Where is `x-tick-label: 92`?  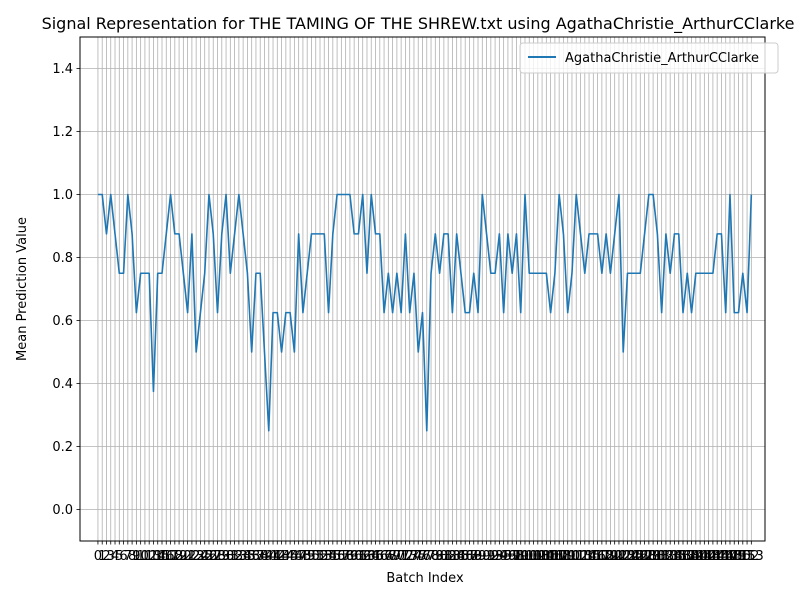 x-tick-label: 92 is located at coordinates (491, 556).